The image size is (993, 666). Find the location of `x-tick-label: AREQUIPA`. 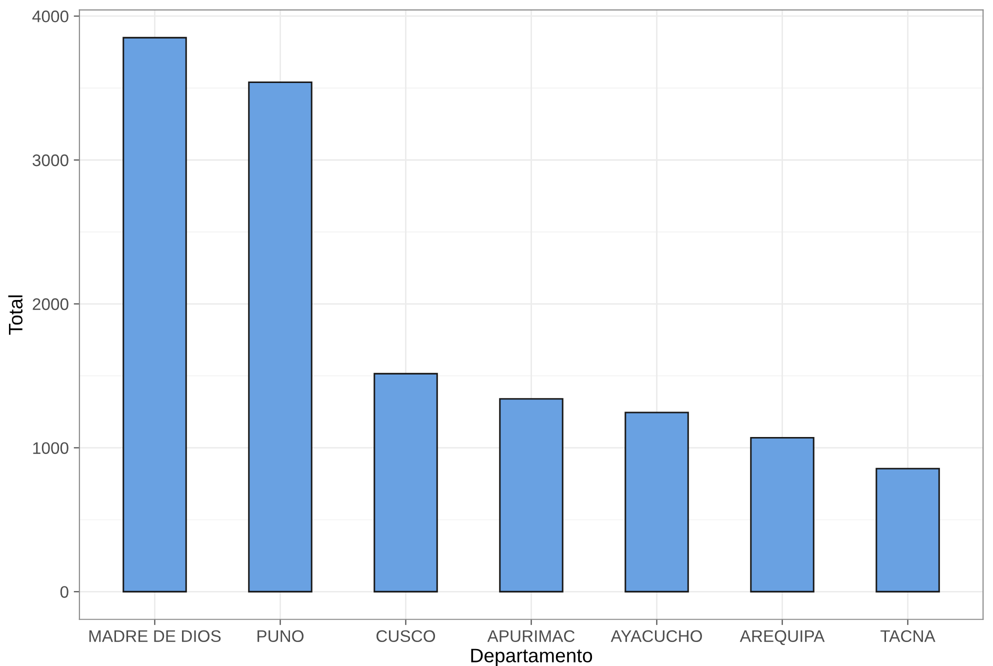

x-tick-label: AREQUIPA is located at coordinates (782, 638).